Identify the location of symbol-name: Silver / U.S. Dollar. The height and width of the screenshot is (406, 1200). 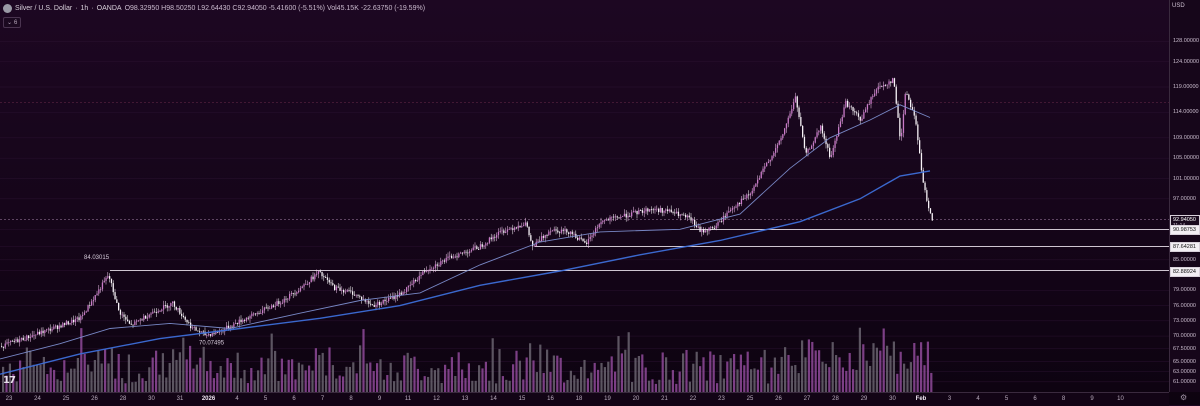
(44, 8).